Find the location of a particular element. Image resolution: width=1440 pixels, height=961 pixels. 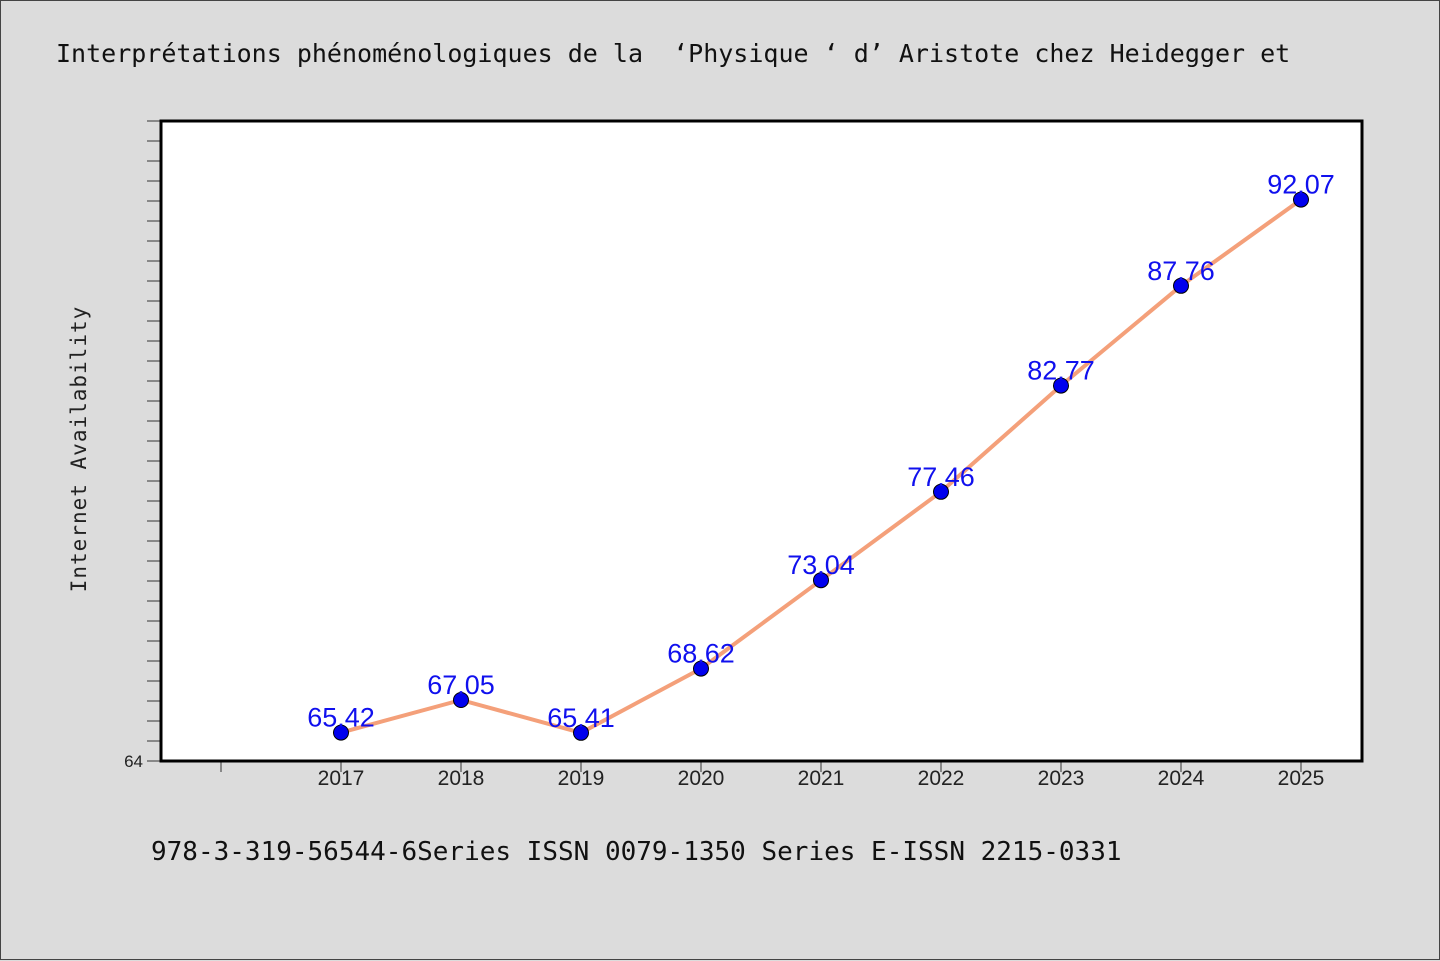

x-tick-label: 2019 is located at coordinates (581, 778).